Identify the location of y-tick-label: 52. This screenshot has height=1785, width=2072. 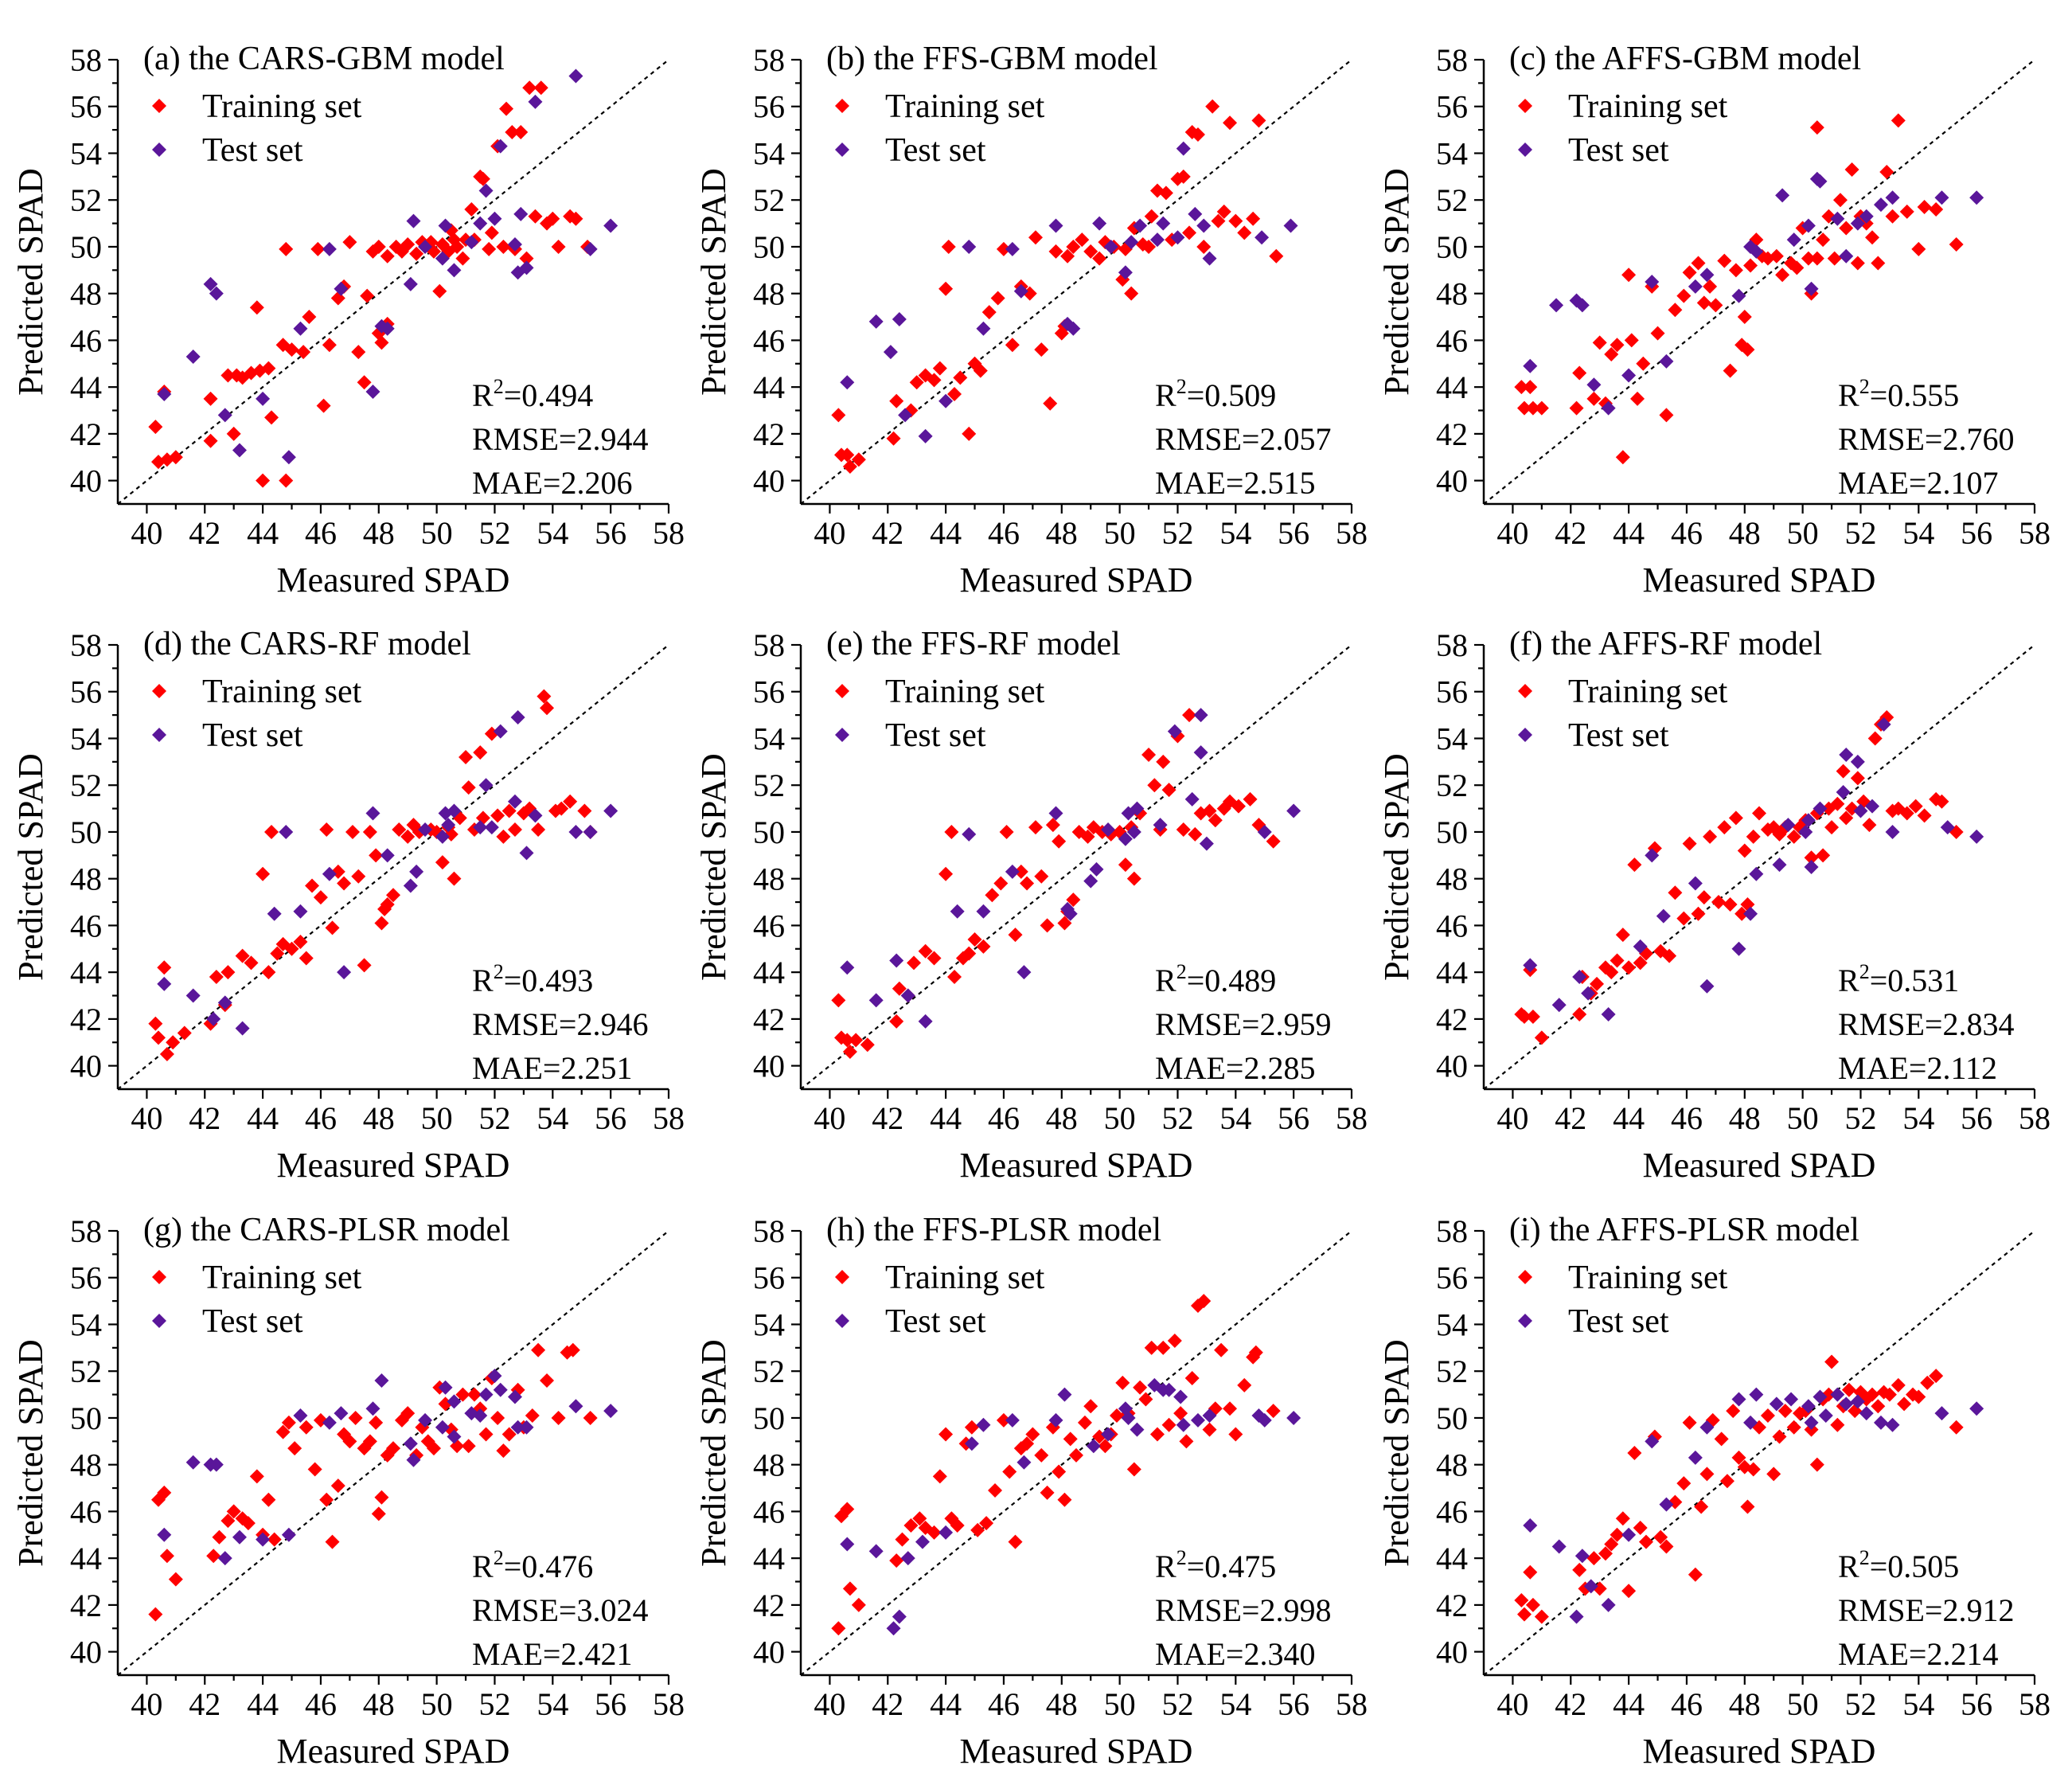
(769, 785).